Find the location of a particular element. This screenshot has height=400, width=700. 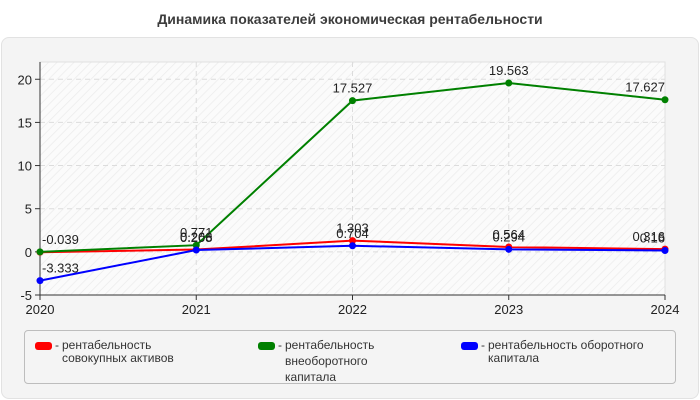

svg-text: 0.704 is located at coordinates (352, 233).